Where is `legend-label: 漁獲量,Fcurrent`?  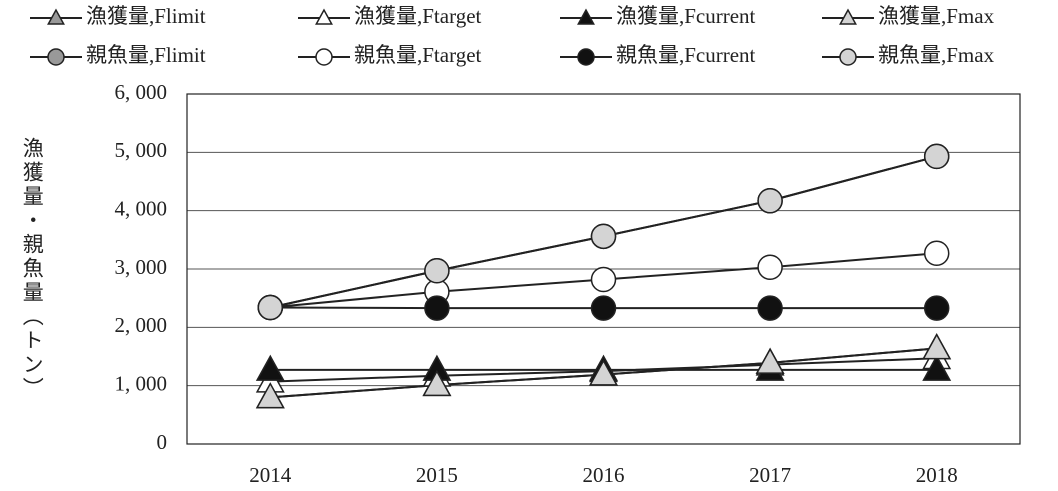
legend-label: 漁獲量,Fcurrent is located at coordinates (686, 16).